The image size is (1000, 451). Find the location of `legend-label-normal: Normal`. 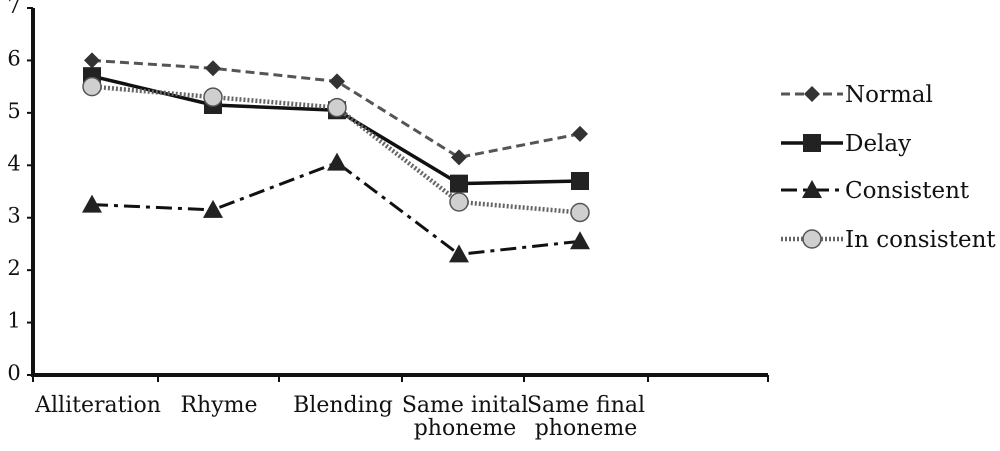

legend-label-normal: Normal is located at coordinates (889, 95).